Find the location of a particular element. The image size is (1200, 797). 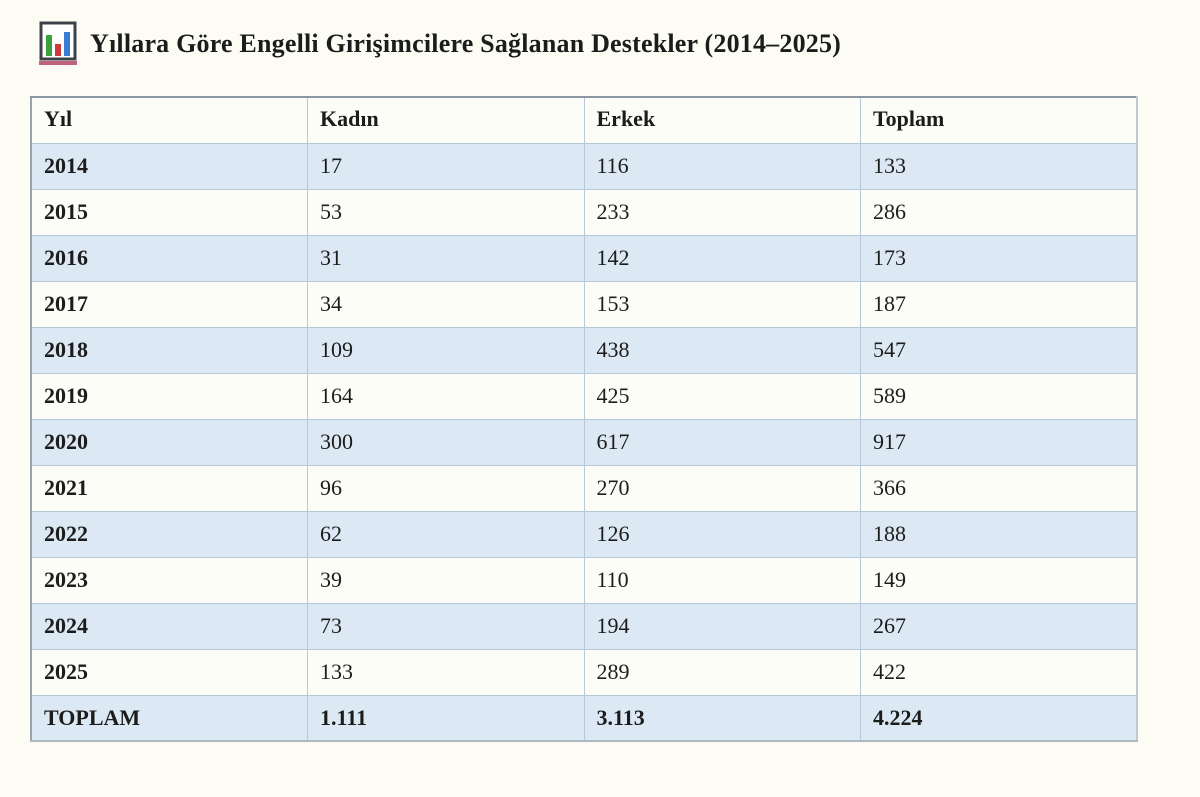

value-cell-kadin: 17 is located at coordinates (446, 166).